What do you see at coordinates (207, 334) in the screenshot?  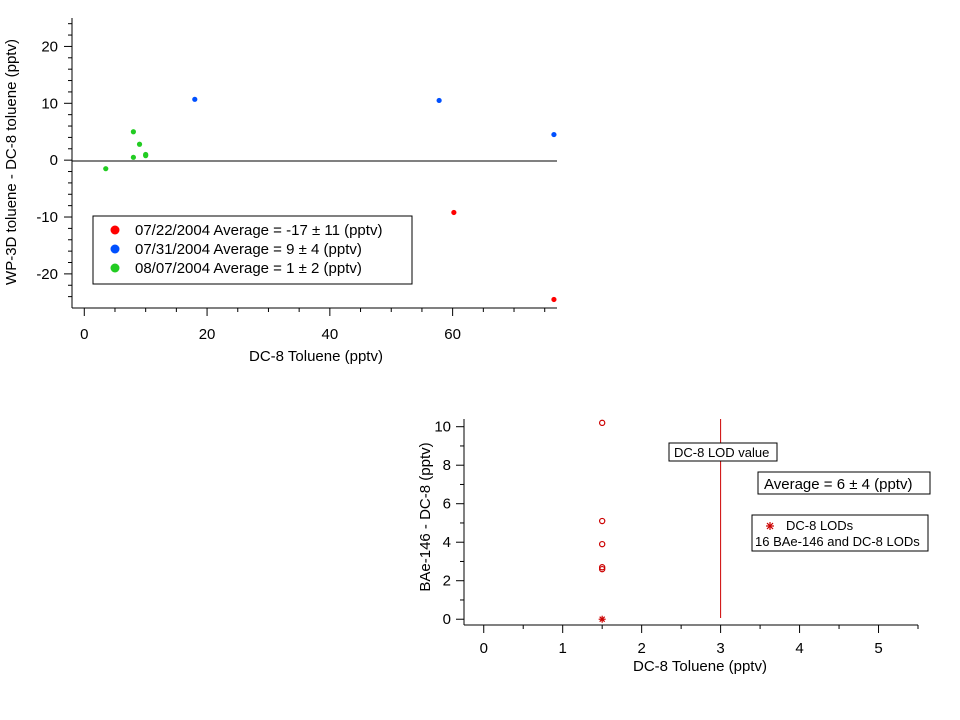 I see `chart1-x-tick-label: 20` at bounding box center [207, 334].